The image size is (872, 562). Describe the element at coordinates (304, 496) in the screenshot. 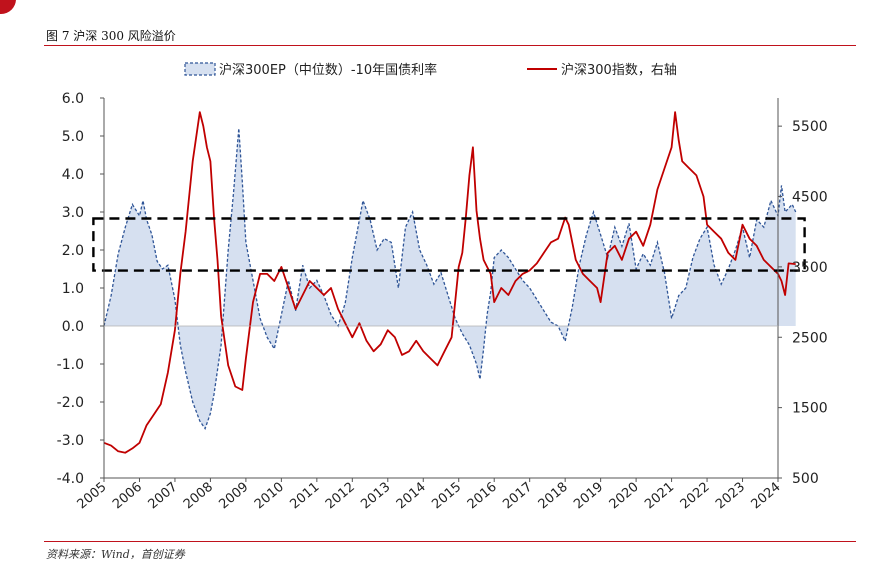

I see `x-tick-label: 2011` at that location.